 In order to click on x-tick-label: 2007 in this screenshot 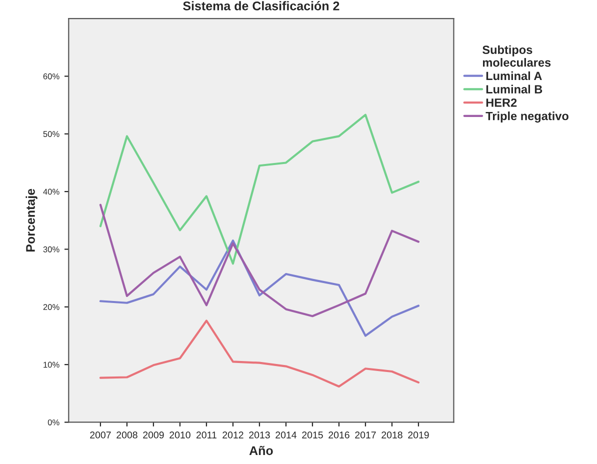, I will do `click(100, 435)`.